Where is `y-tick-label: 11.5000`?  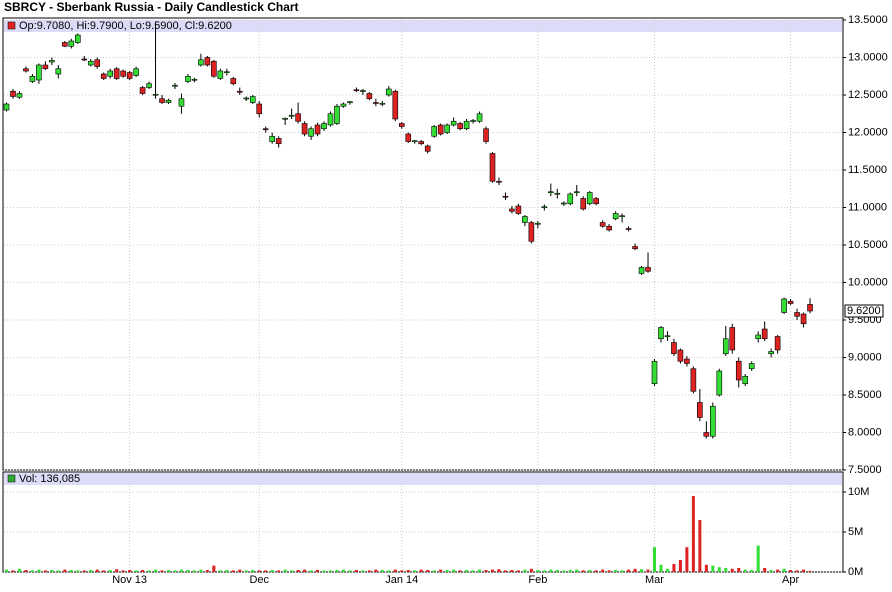
y-tick-label: 11.5000 is located at coordinates (867, 170).